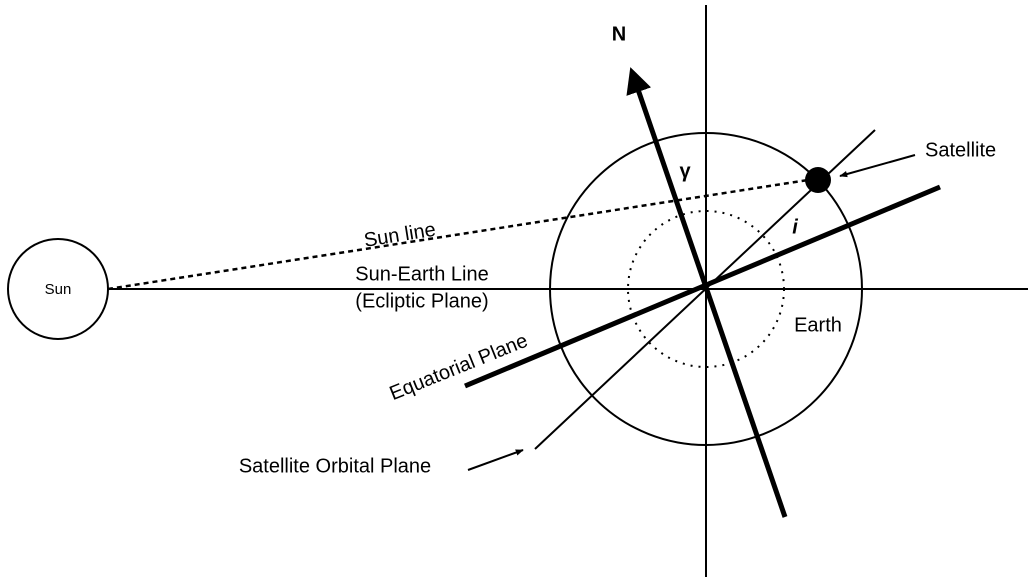 The width and height of the screenshot is (1028, 577). What do you see at coordinates (818, 180) in the screenshot?
I see `satellite` at bounding box center [818, 180].